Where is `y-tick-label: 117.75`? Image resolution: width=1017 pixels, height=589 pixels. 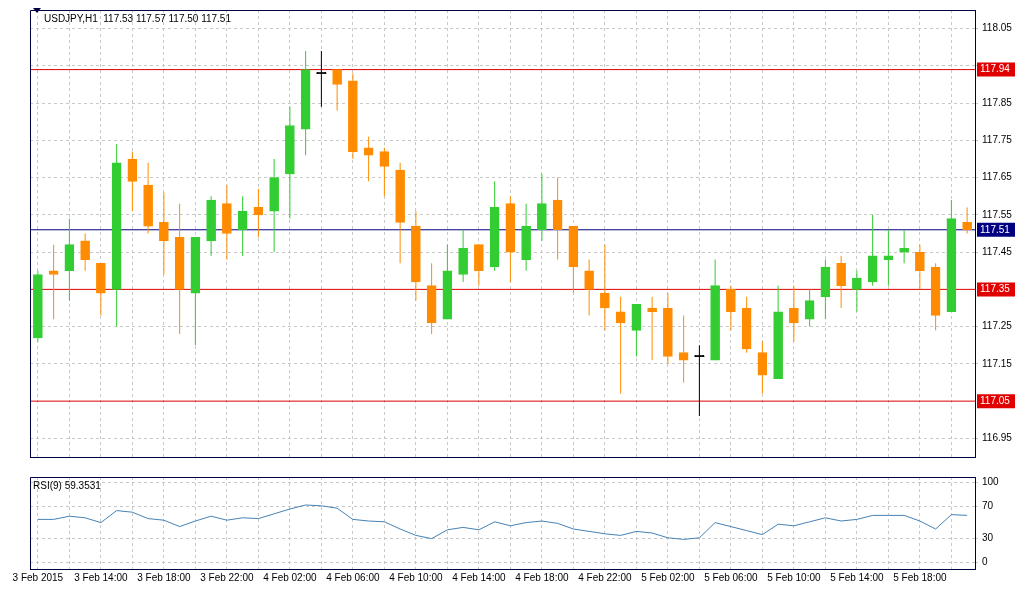
y-tick-label: 117.75 is located at coordinates (997, 140).